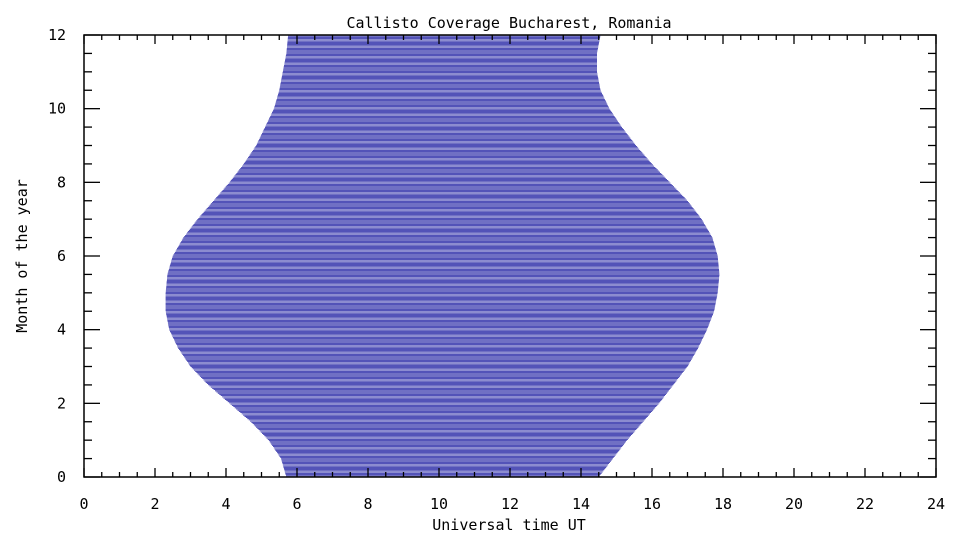 This screenshot has height=540, width=960. I want to click on x-tick-label: 0, so click(83, 504).